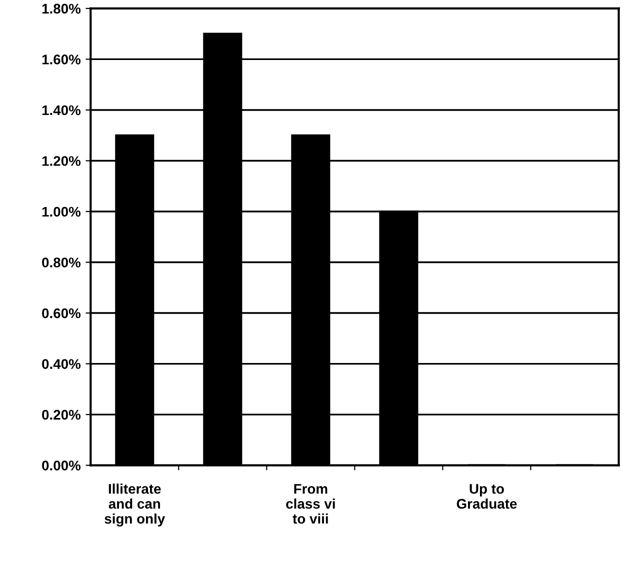 This screenshot has height=564, width=625. What do you see at coordinates (61, 263) in the screenshot?
I see `y-tick-label: 0.80%` at bounding box center [61, 263].